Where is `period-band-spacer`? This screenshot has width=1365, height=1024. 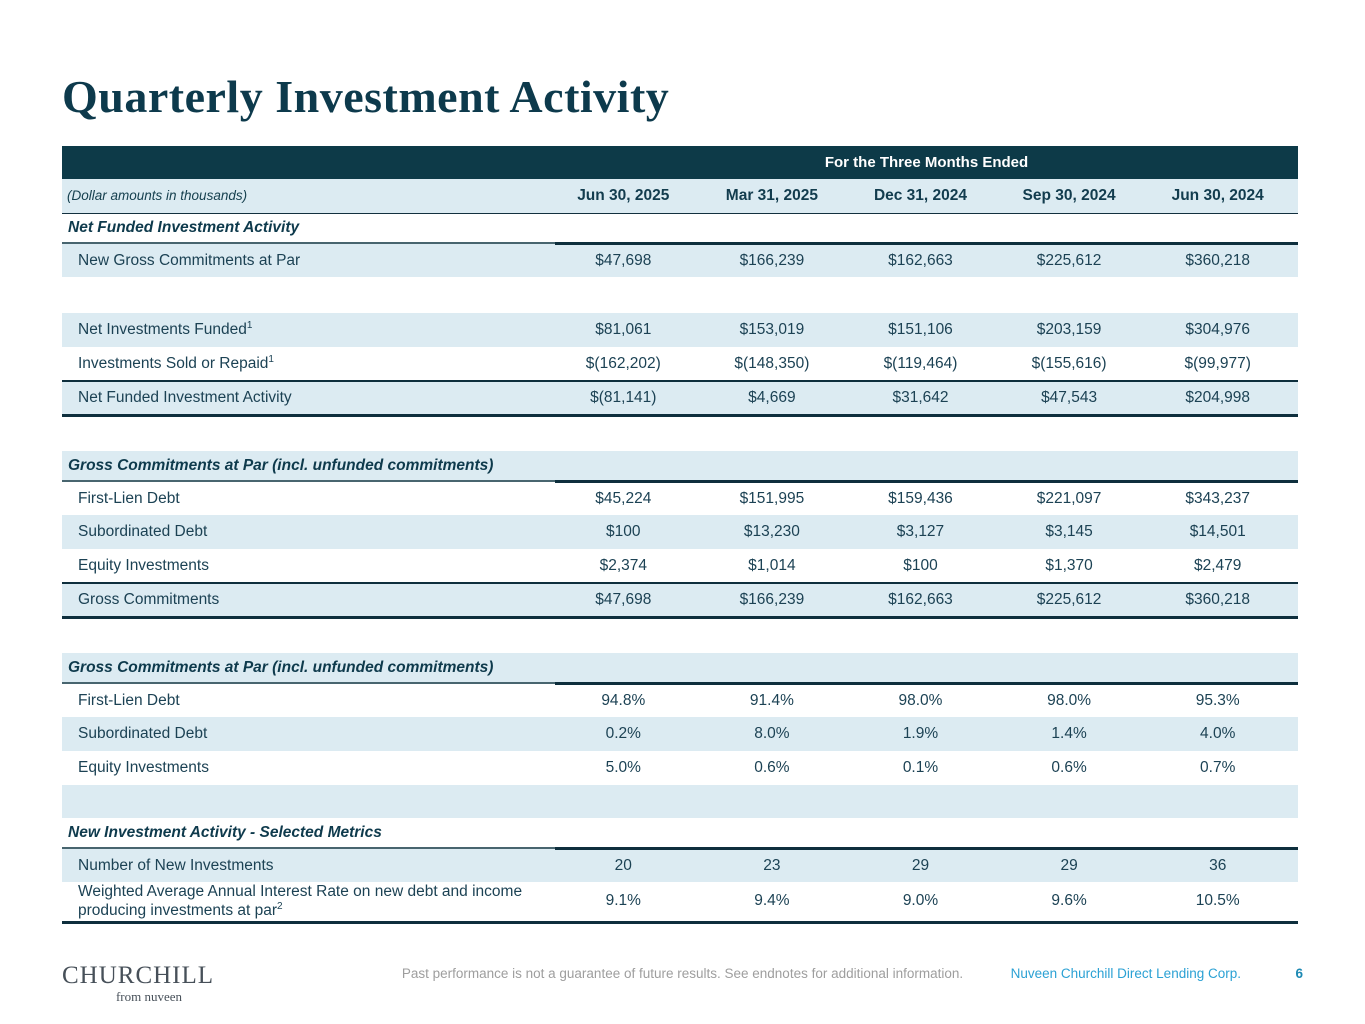 period-band-spacer is located at coordinates (308, 162).